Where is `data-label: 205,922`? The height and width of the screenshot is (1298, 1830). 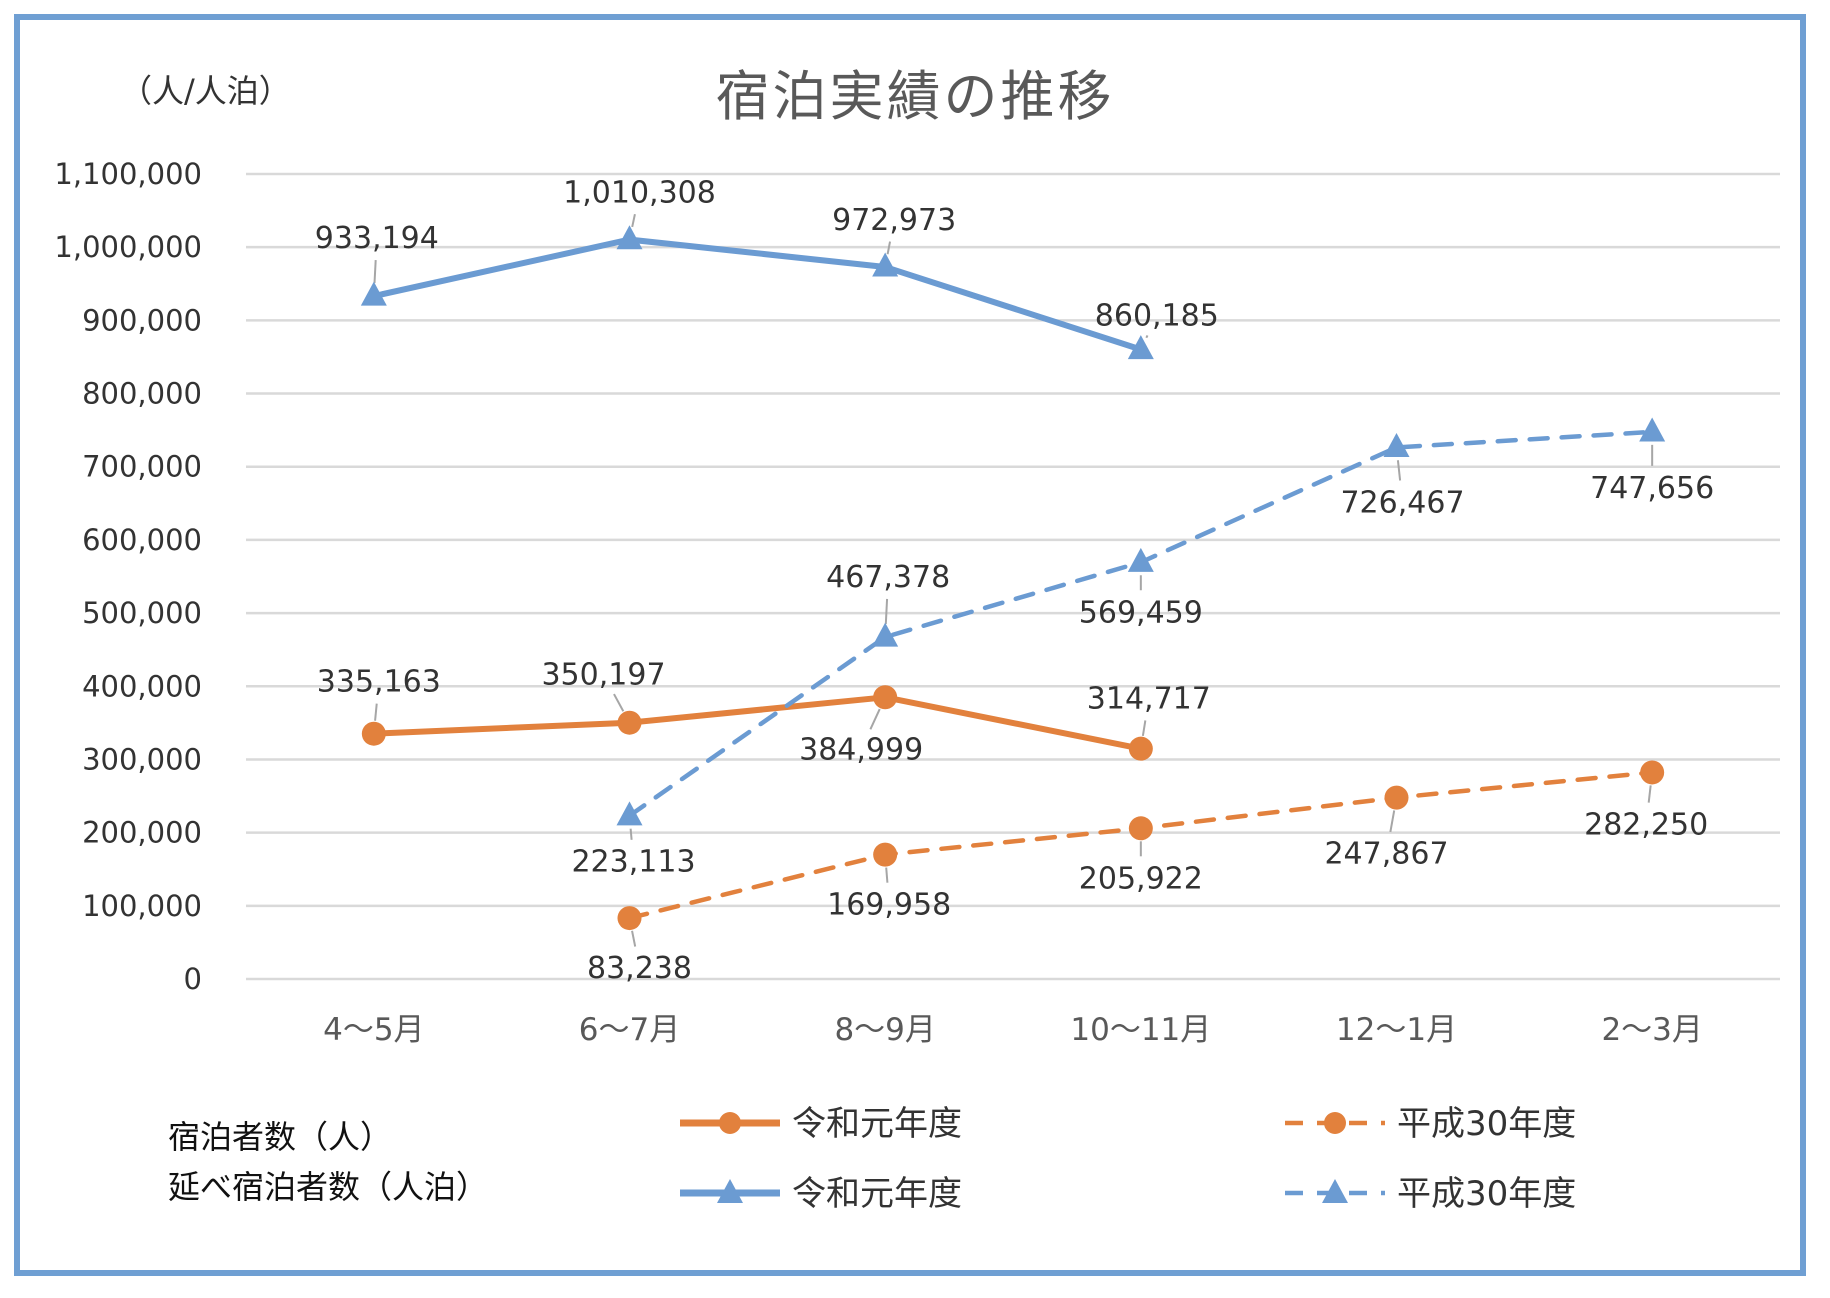
data-label: 205,922 is located at coordinates (1141, 878).